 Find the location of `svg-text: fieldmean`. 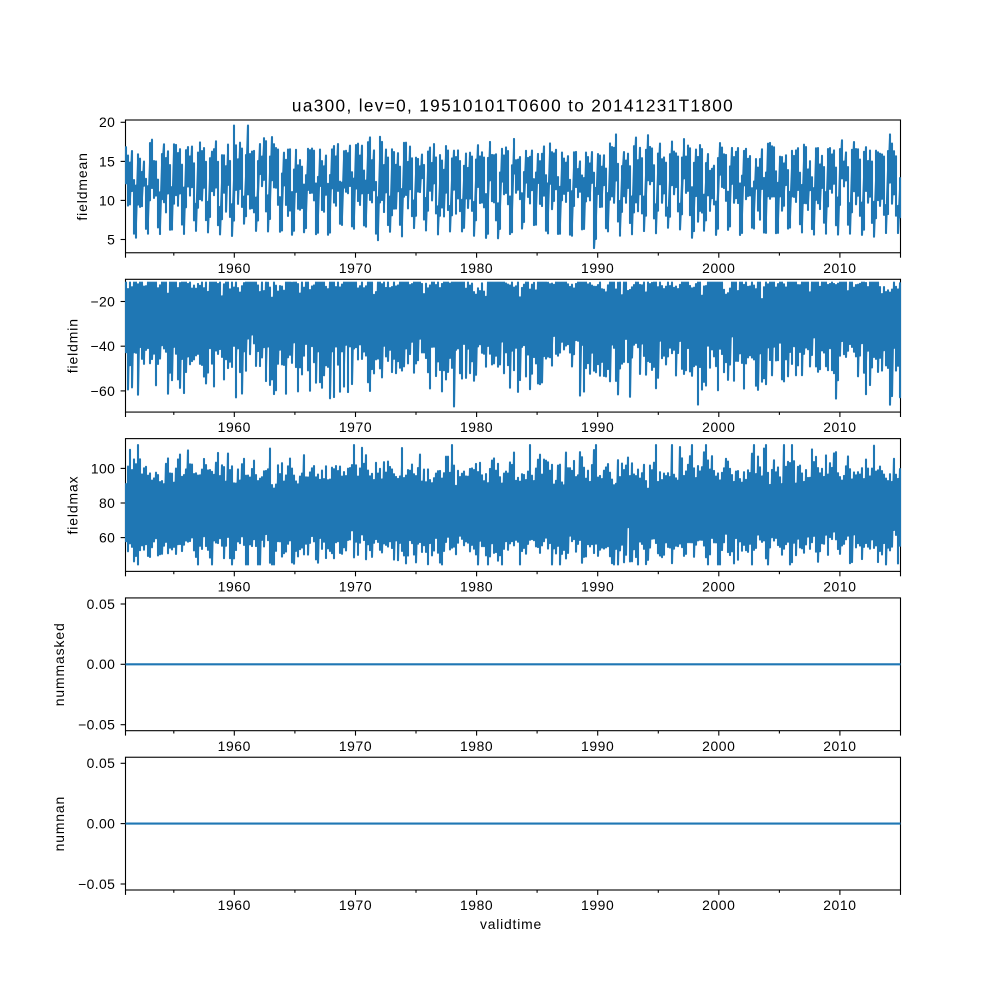

svg-text: fieldmean is located at coordinates (82, 186).